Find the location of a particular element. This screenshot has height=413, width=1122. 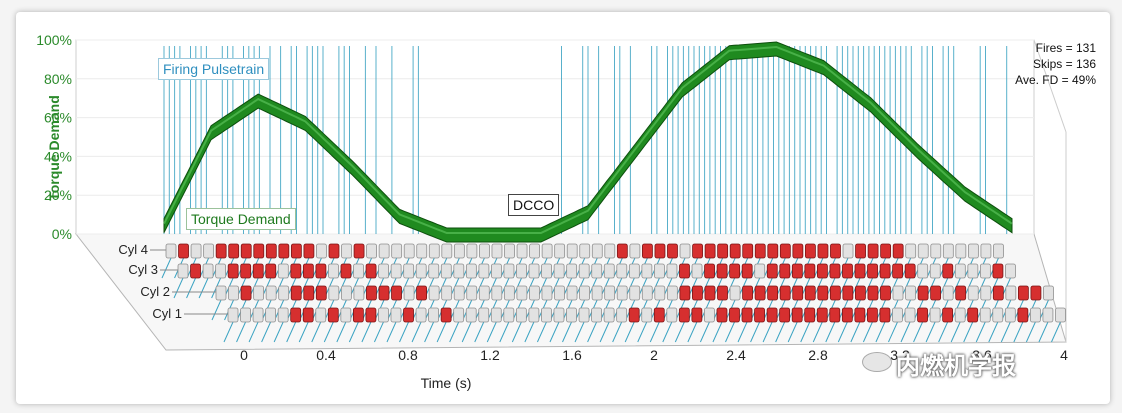

avg-fd-stat: Ave. FD = 49% is located at coordinates (1055, 80).